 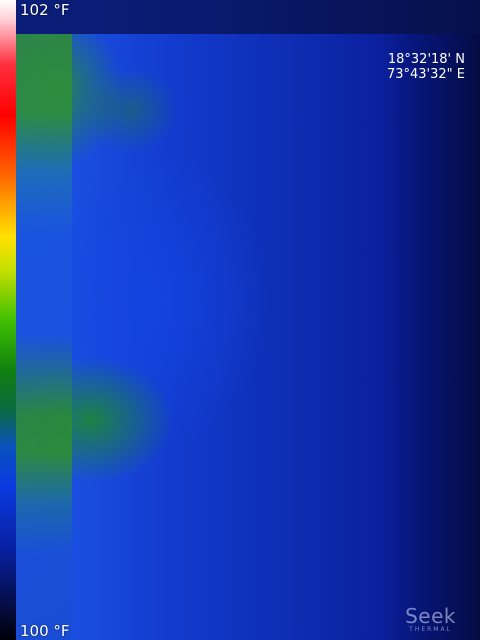 What do you see at coordinates (430, 629) in the screenshot?
I see `brand-subtitle: THERMAL` at bounding box center [430, 629].